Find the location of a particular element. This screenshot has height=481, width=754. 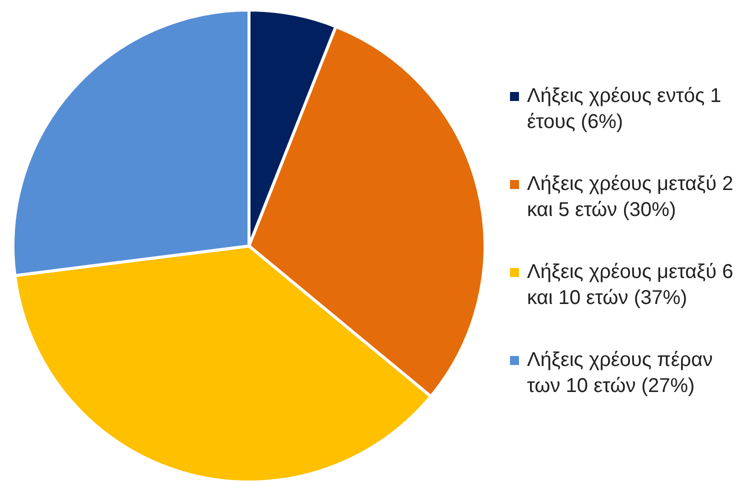

legend-label: Λήξεις χρέους εντός 1 έτους (6%) is located at coordinates (624, 109).